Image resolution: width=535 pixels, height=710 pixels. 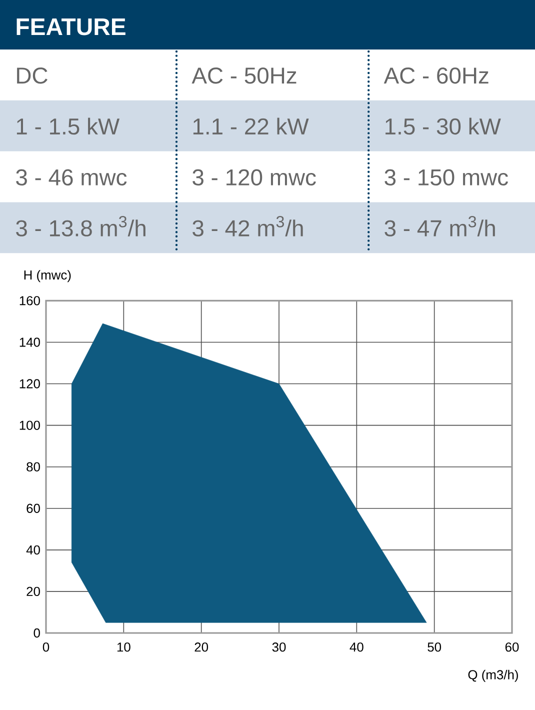 What do you see at coordinates (254, 177) in the screenshot?
I see `text: 3 - 120 mwc` at bounding box center [254, 177].